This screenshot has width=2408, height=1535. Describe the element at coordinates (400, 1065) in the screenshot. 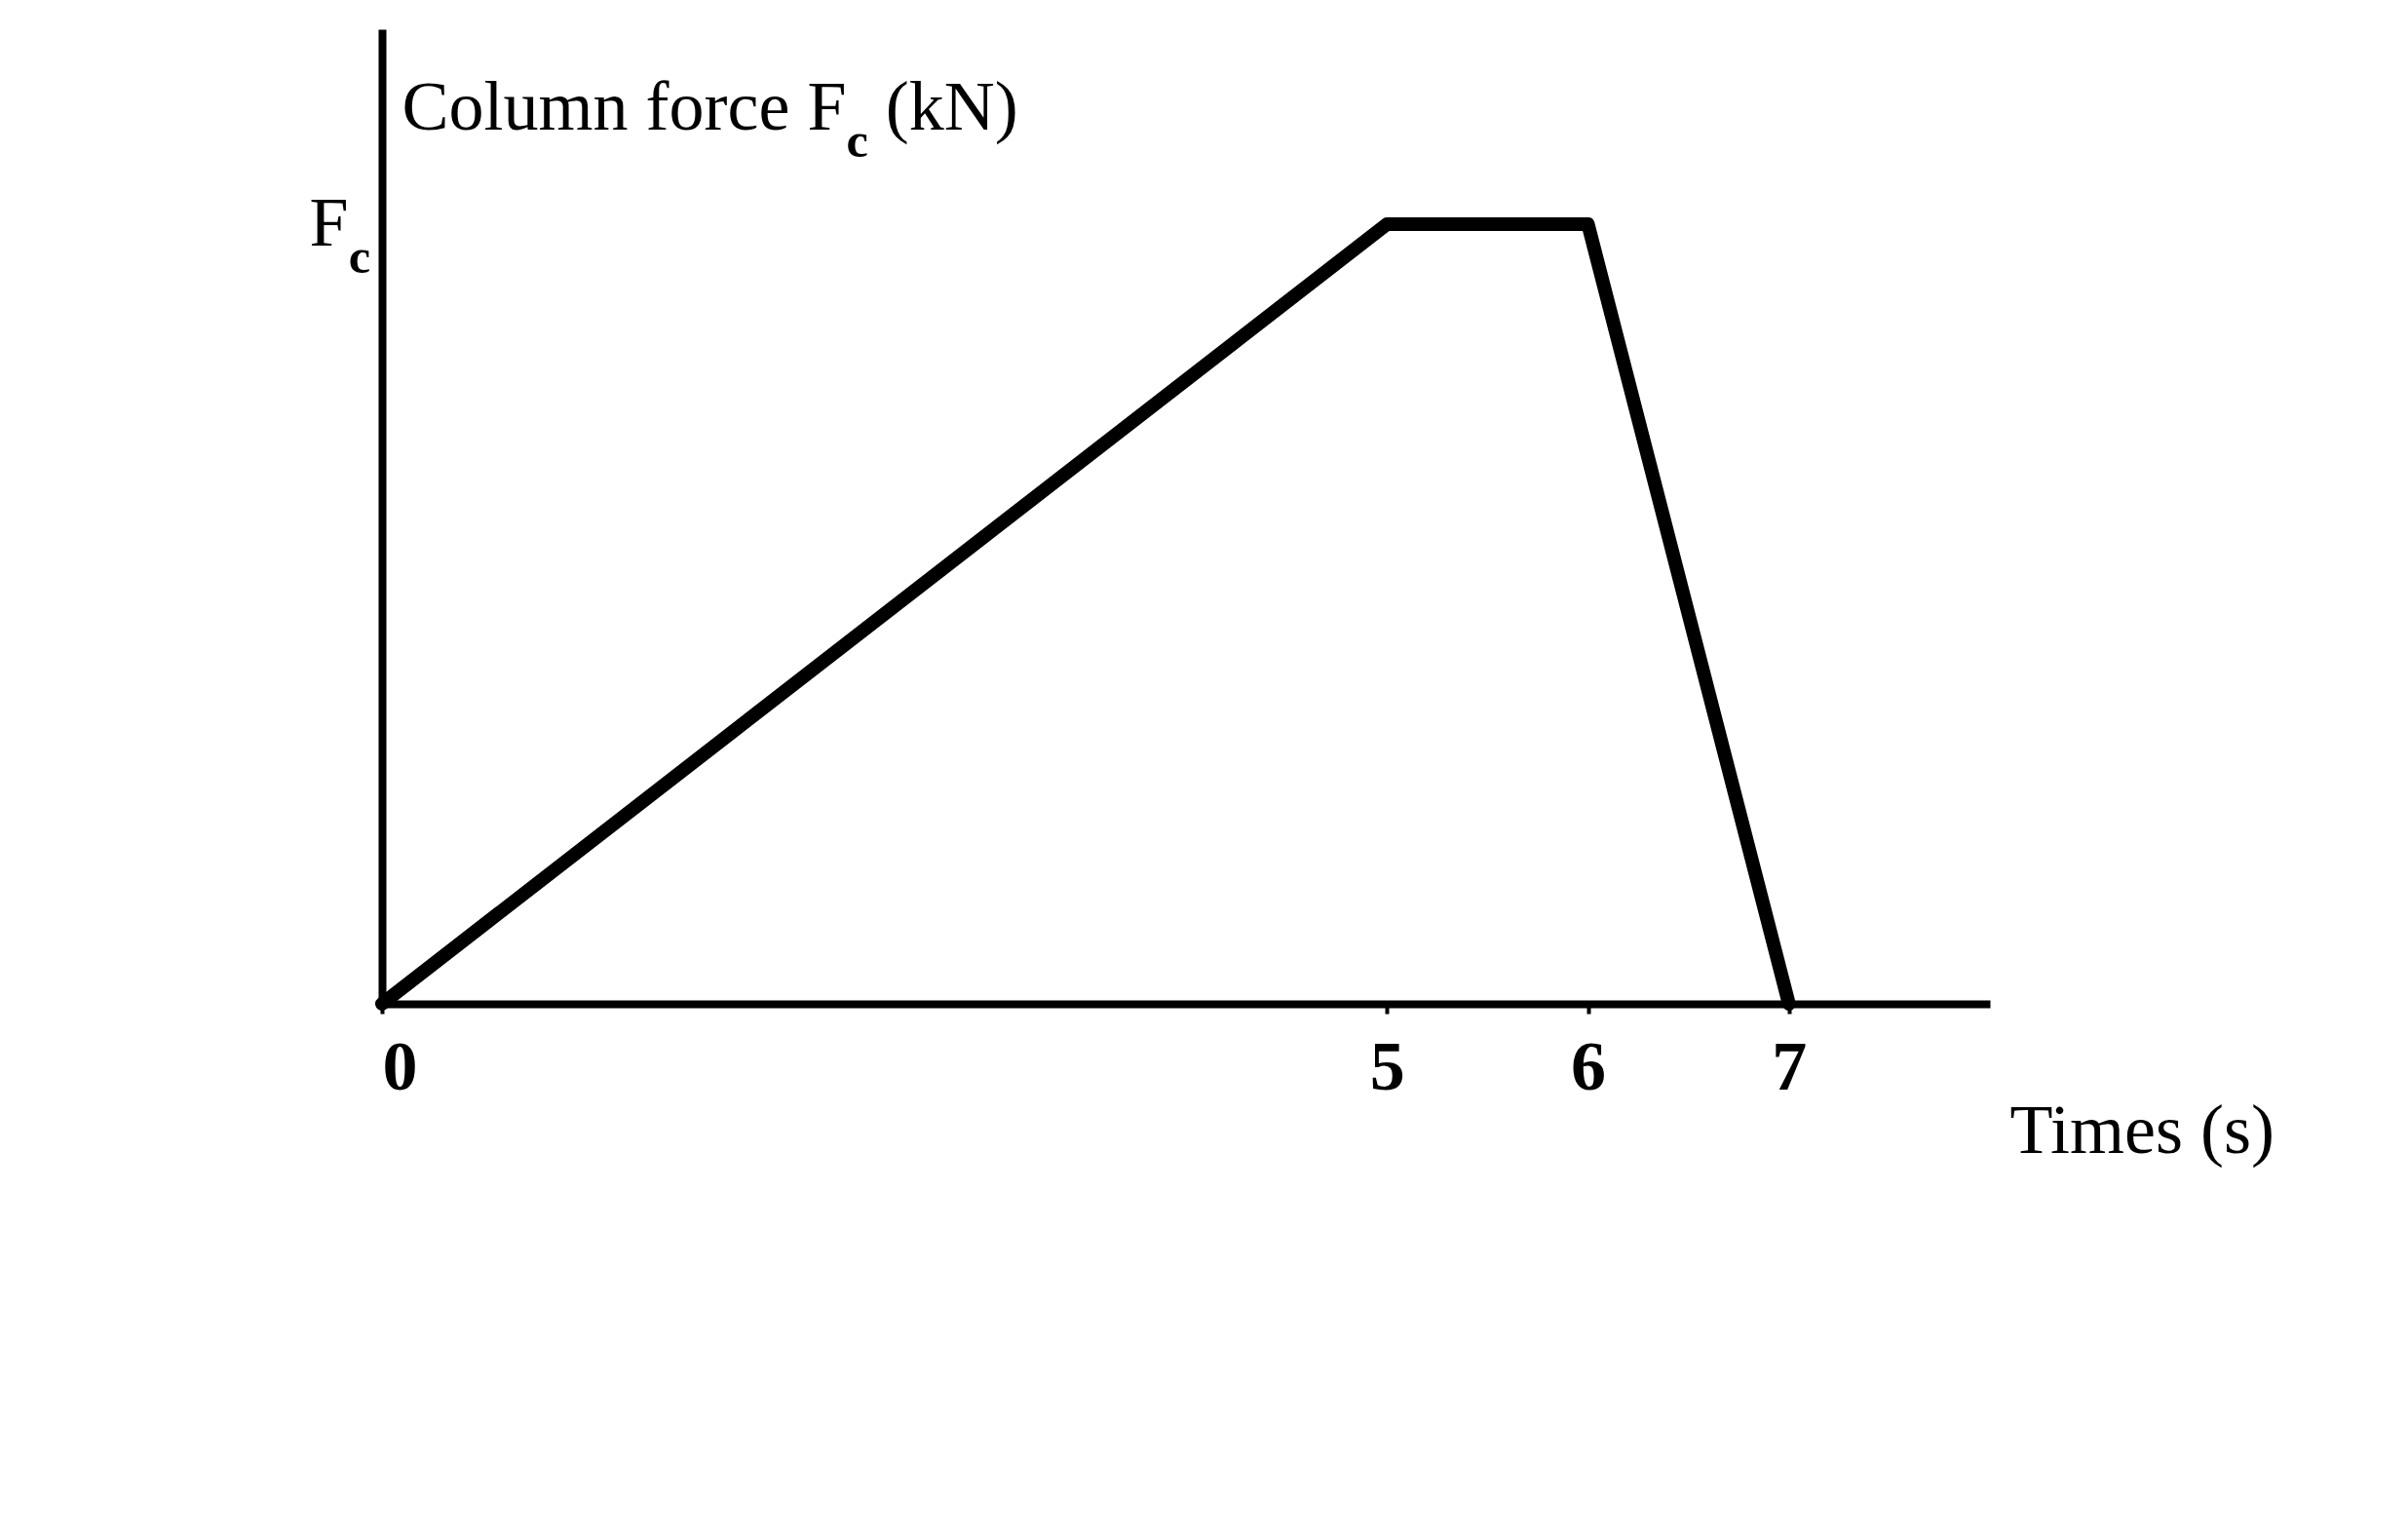

I see `x-tick-label: 0` at that location.